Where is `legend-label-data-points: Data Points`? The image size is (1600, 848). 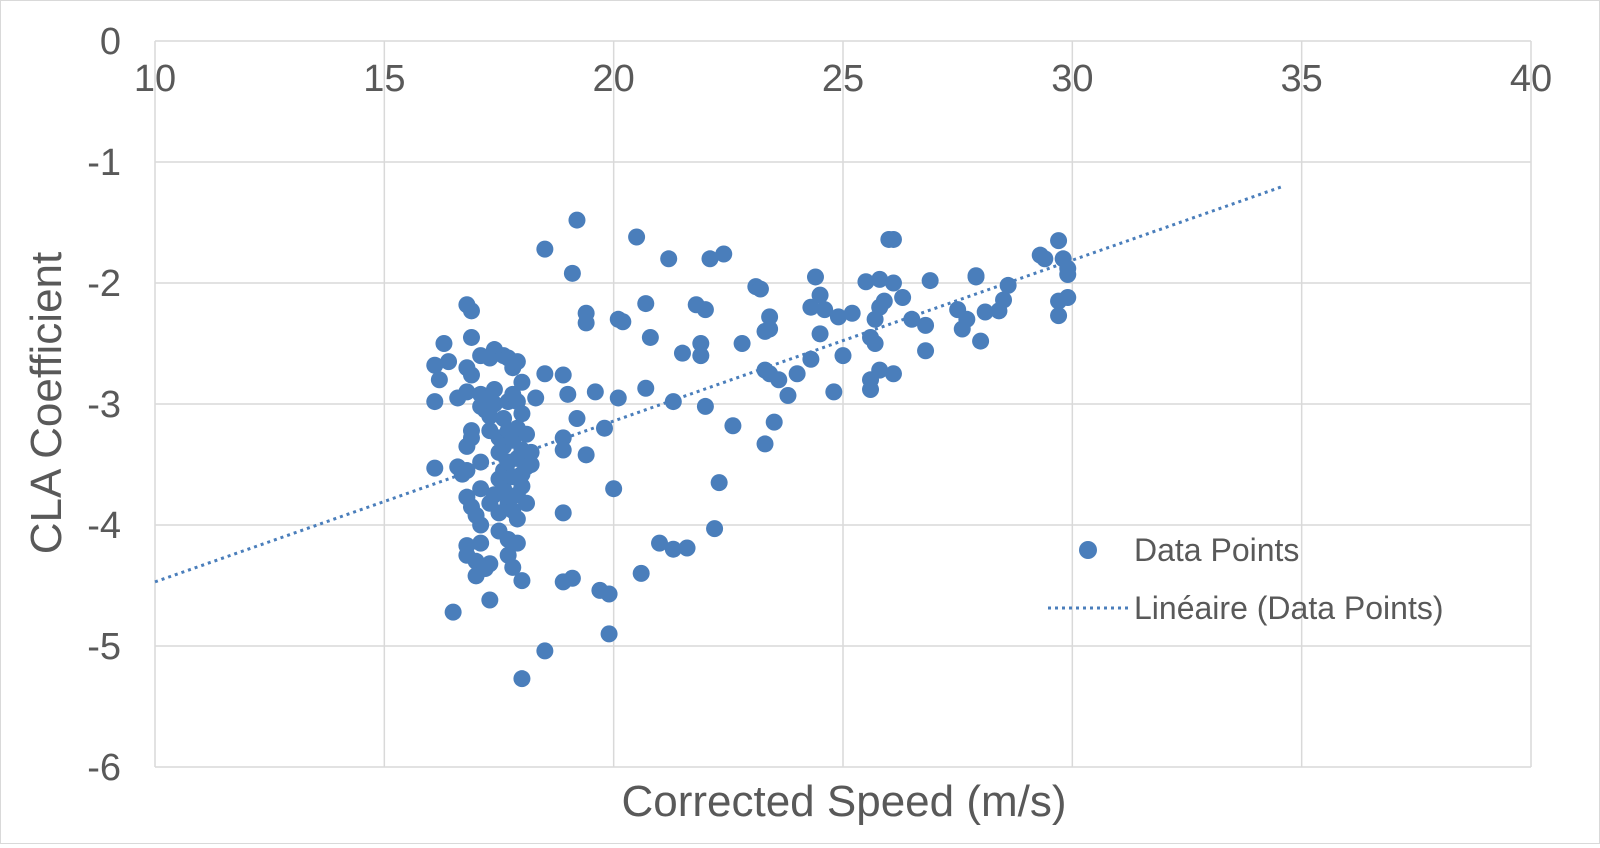
legend-label-data-points: Data Points is located at coordinates (1216, 550).